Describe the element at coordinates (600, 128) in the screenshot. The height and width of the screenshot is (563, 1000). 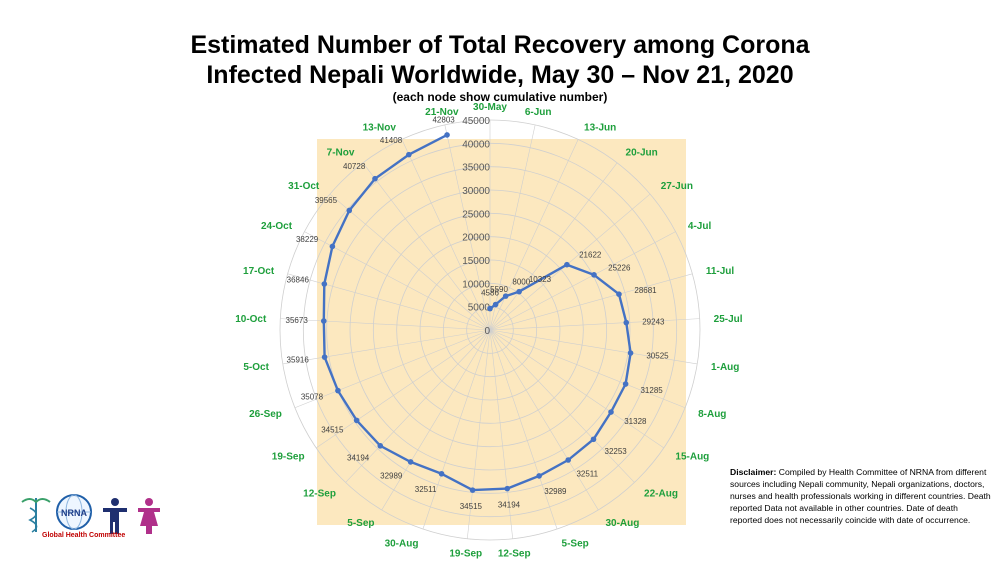
I see `category-label: 13-Jun` at that location.